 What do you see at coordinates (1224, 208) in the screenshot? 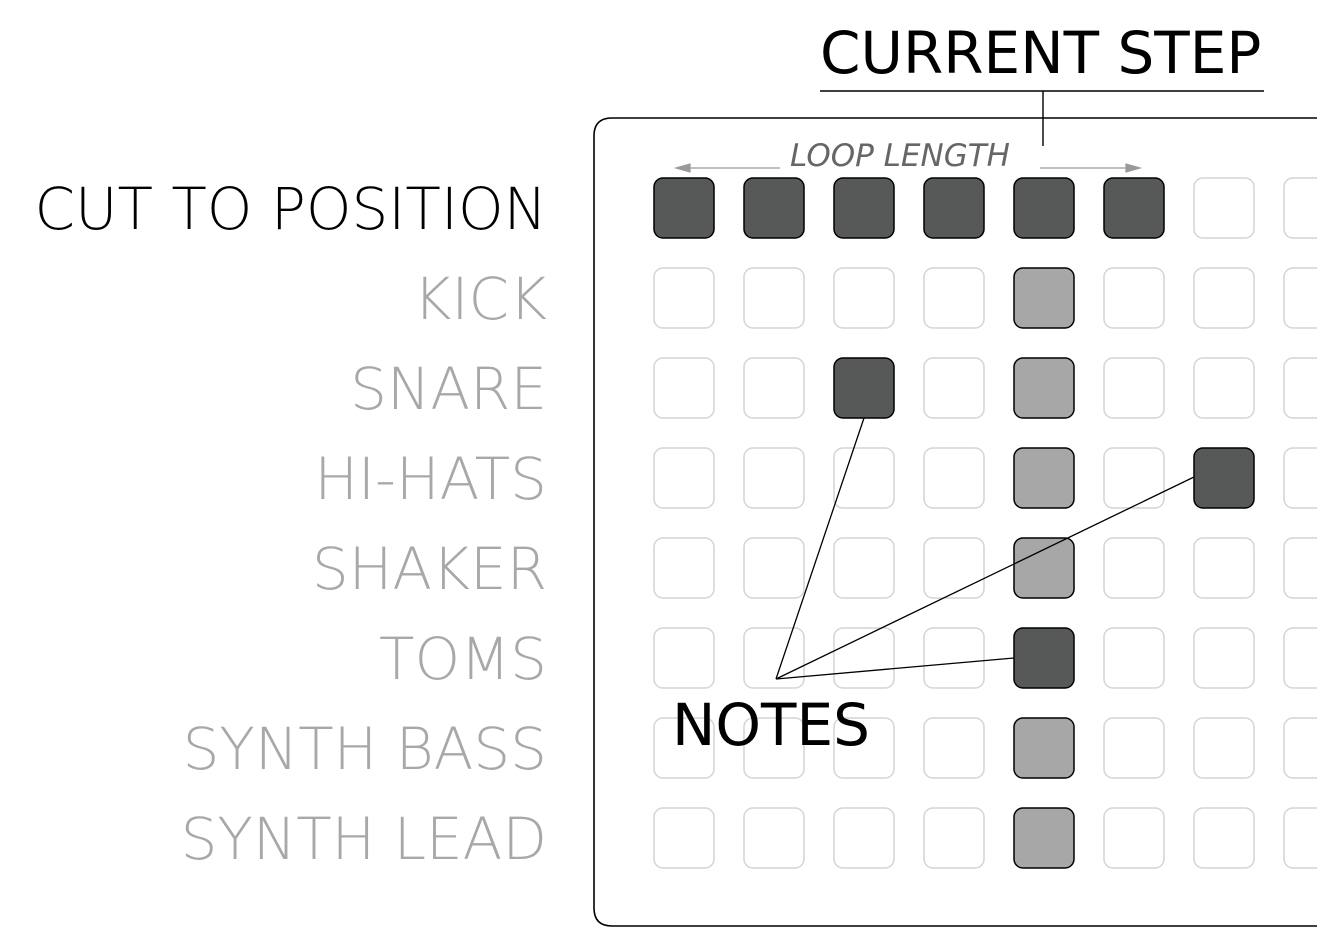
I see `grid-cell-r1-c7-empty` at bounding box center [1224, 208].